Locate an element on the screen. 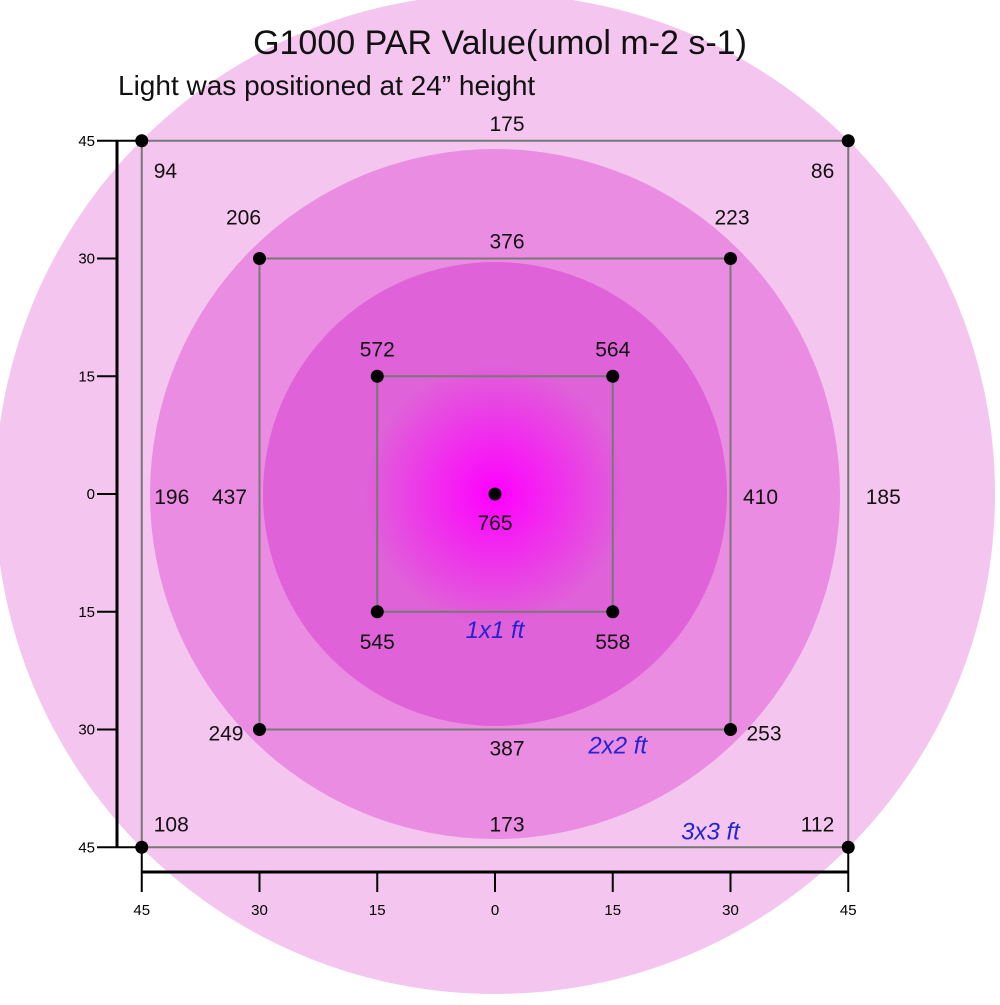  point-value-label: 94 is located at coordinates (166, 171).